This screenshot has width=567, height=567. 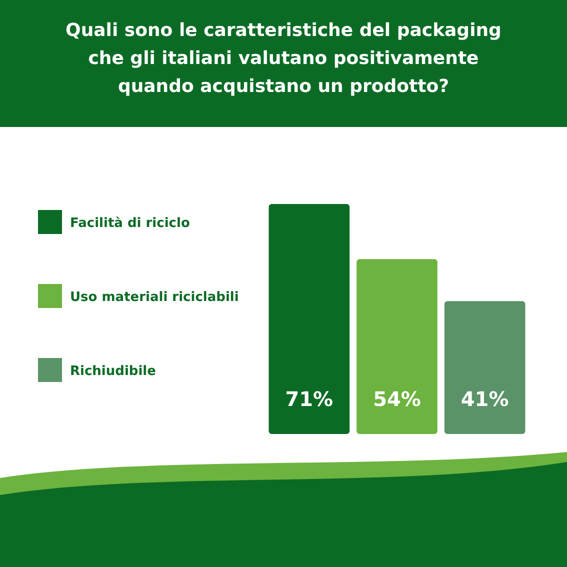 What do you see at coordinates (284, 58) in the screenshot?
I see `chart-title: Quali sono le caratteristiche del packaging che gli italiani valutano positivamente quando acquistano un prodotto?` at bounding box center [284, 58].